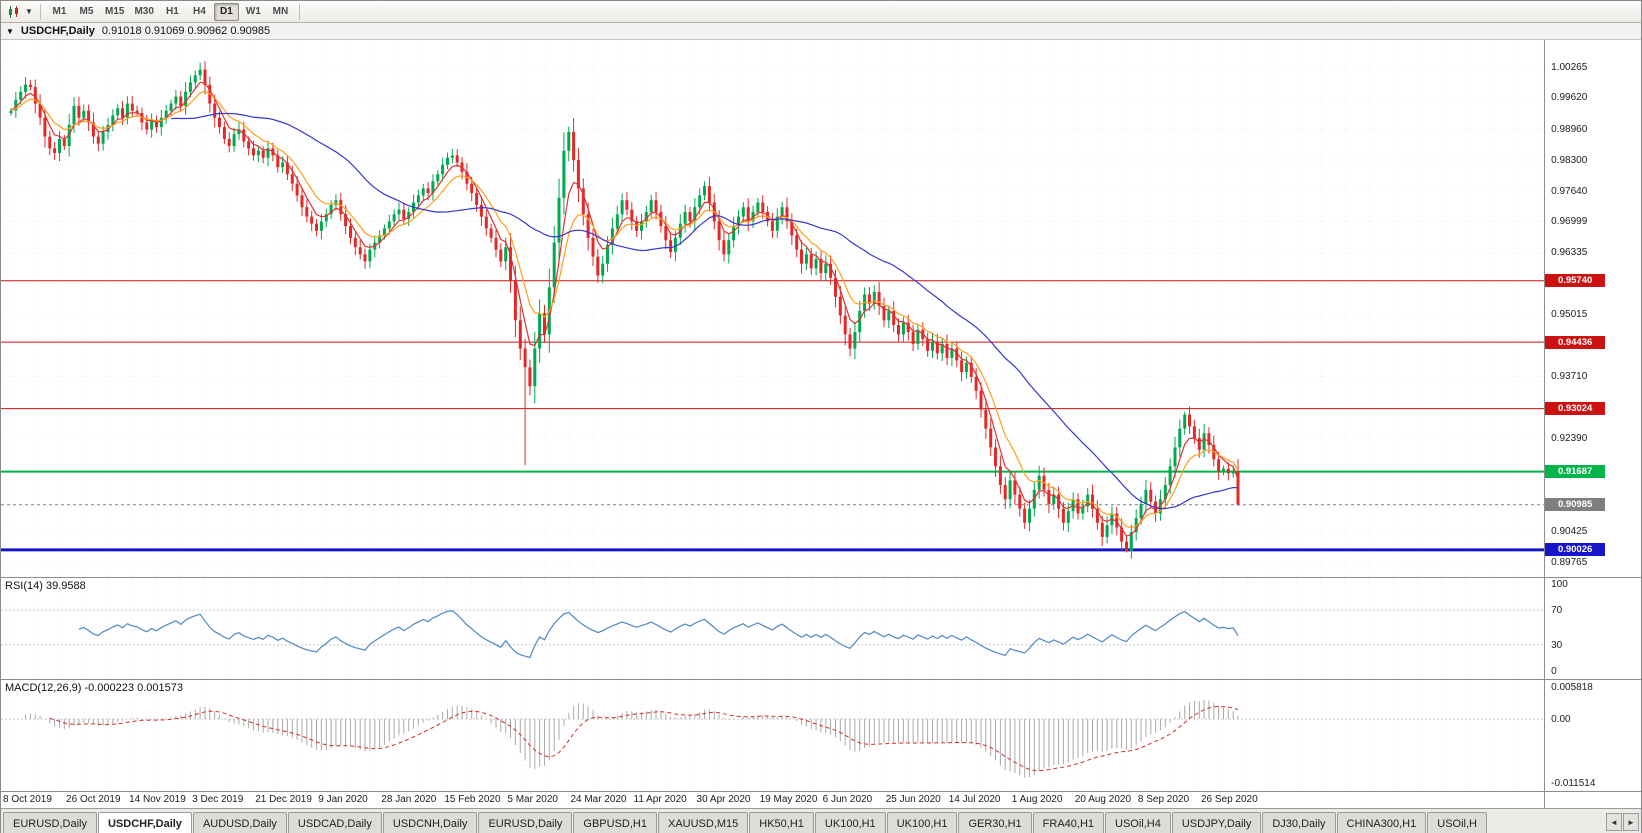  Describe the element at coordinates (847, 799) in the screenshot. I see `date-axis-label: 6 Jun 2020` at that location.